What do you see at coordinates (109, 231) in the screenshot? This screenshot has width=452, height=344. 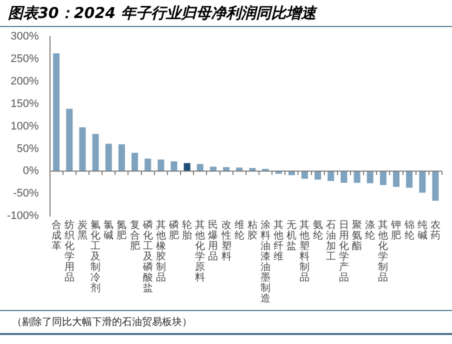 I see `x-tick-label: 氯碱` at bounding box center [109, 231].